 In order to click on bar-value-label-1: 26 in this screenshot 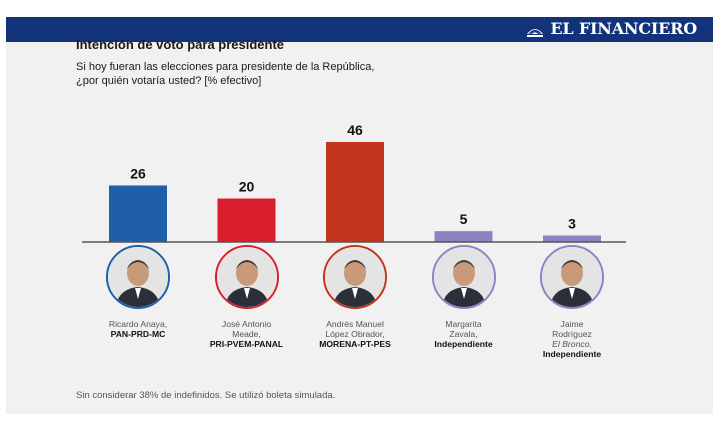, I will do `click(138, 173)`.